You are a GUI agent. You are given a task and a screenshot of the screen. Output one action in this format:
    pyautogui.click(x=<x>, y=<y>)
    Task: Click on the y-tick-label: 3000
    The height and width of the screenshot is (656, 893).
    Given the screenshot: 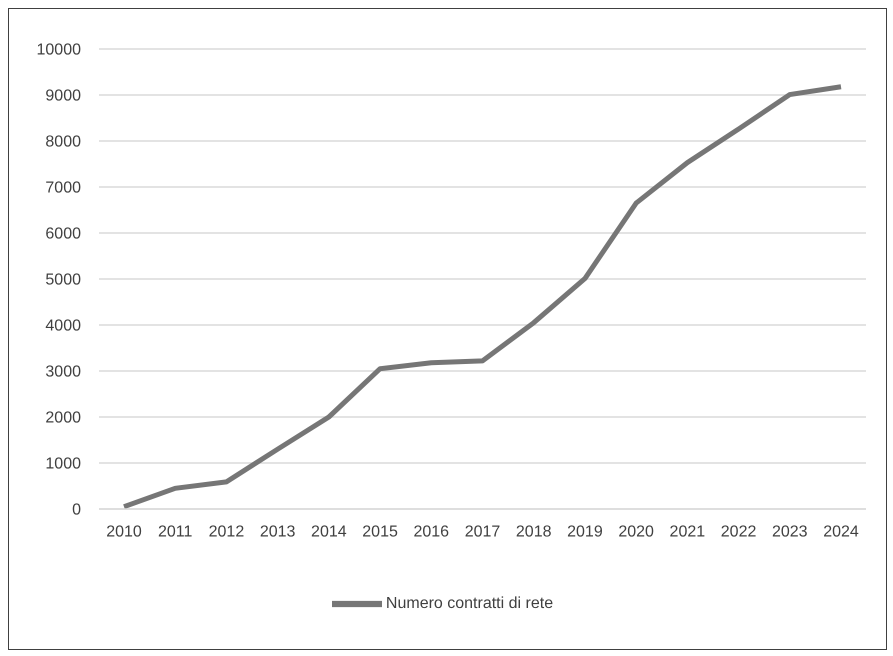 What is the action you would take?
    pyautogui.click(x=63, y=372)
    